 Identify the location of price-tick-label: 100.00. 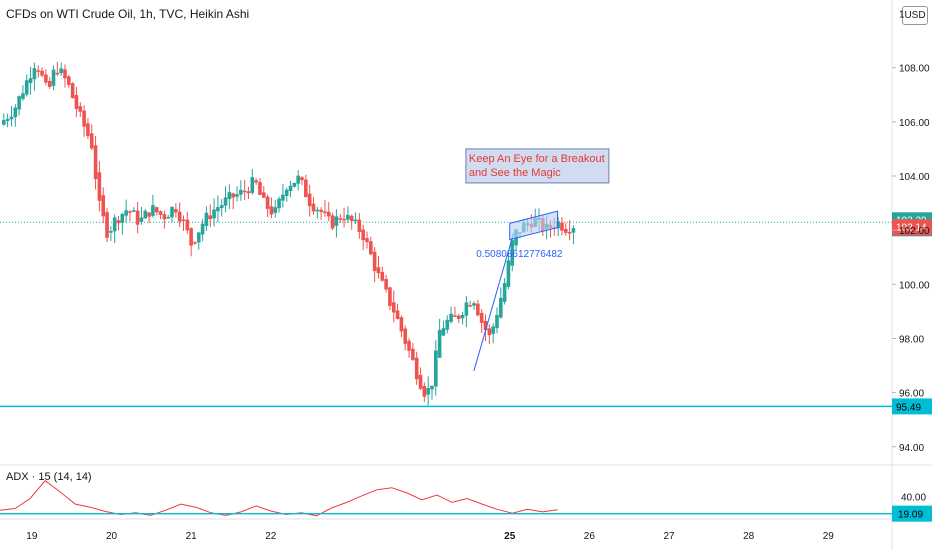
(914, 285).